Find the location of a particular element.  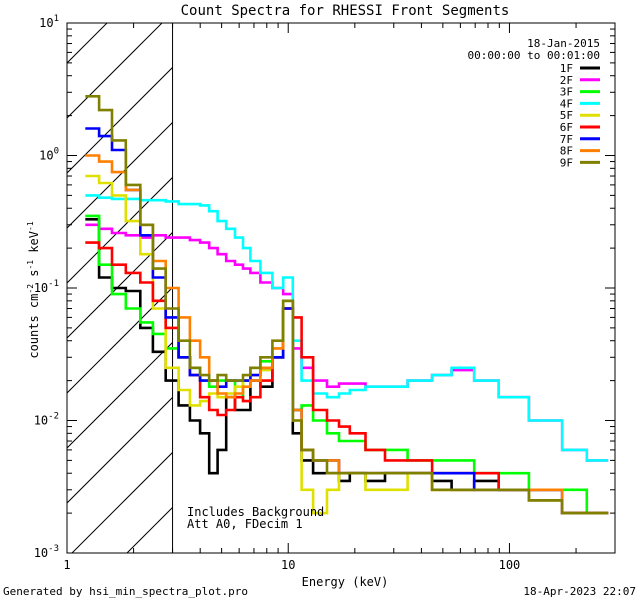

time-range-label: 00:00:00 to 00:01:00 is located at coordinates (534, 55).